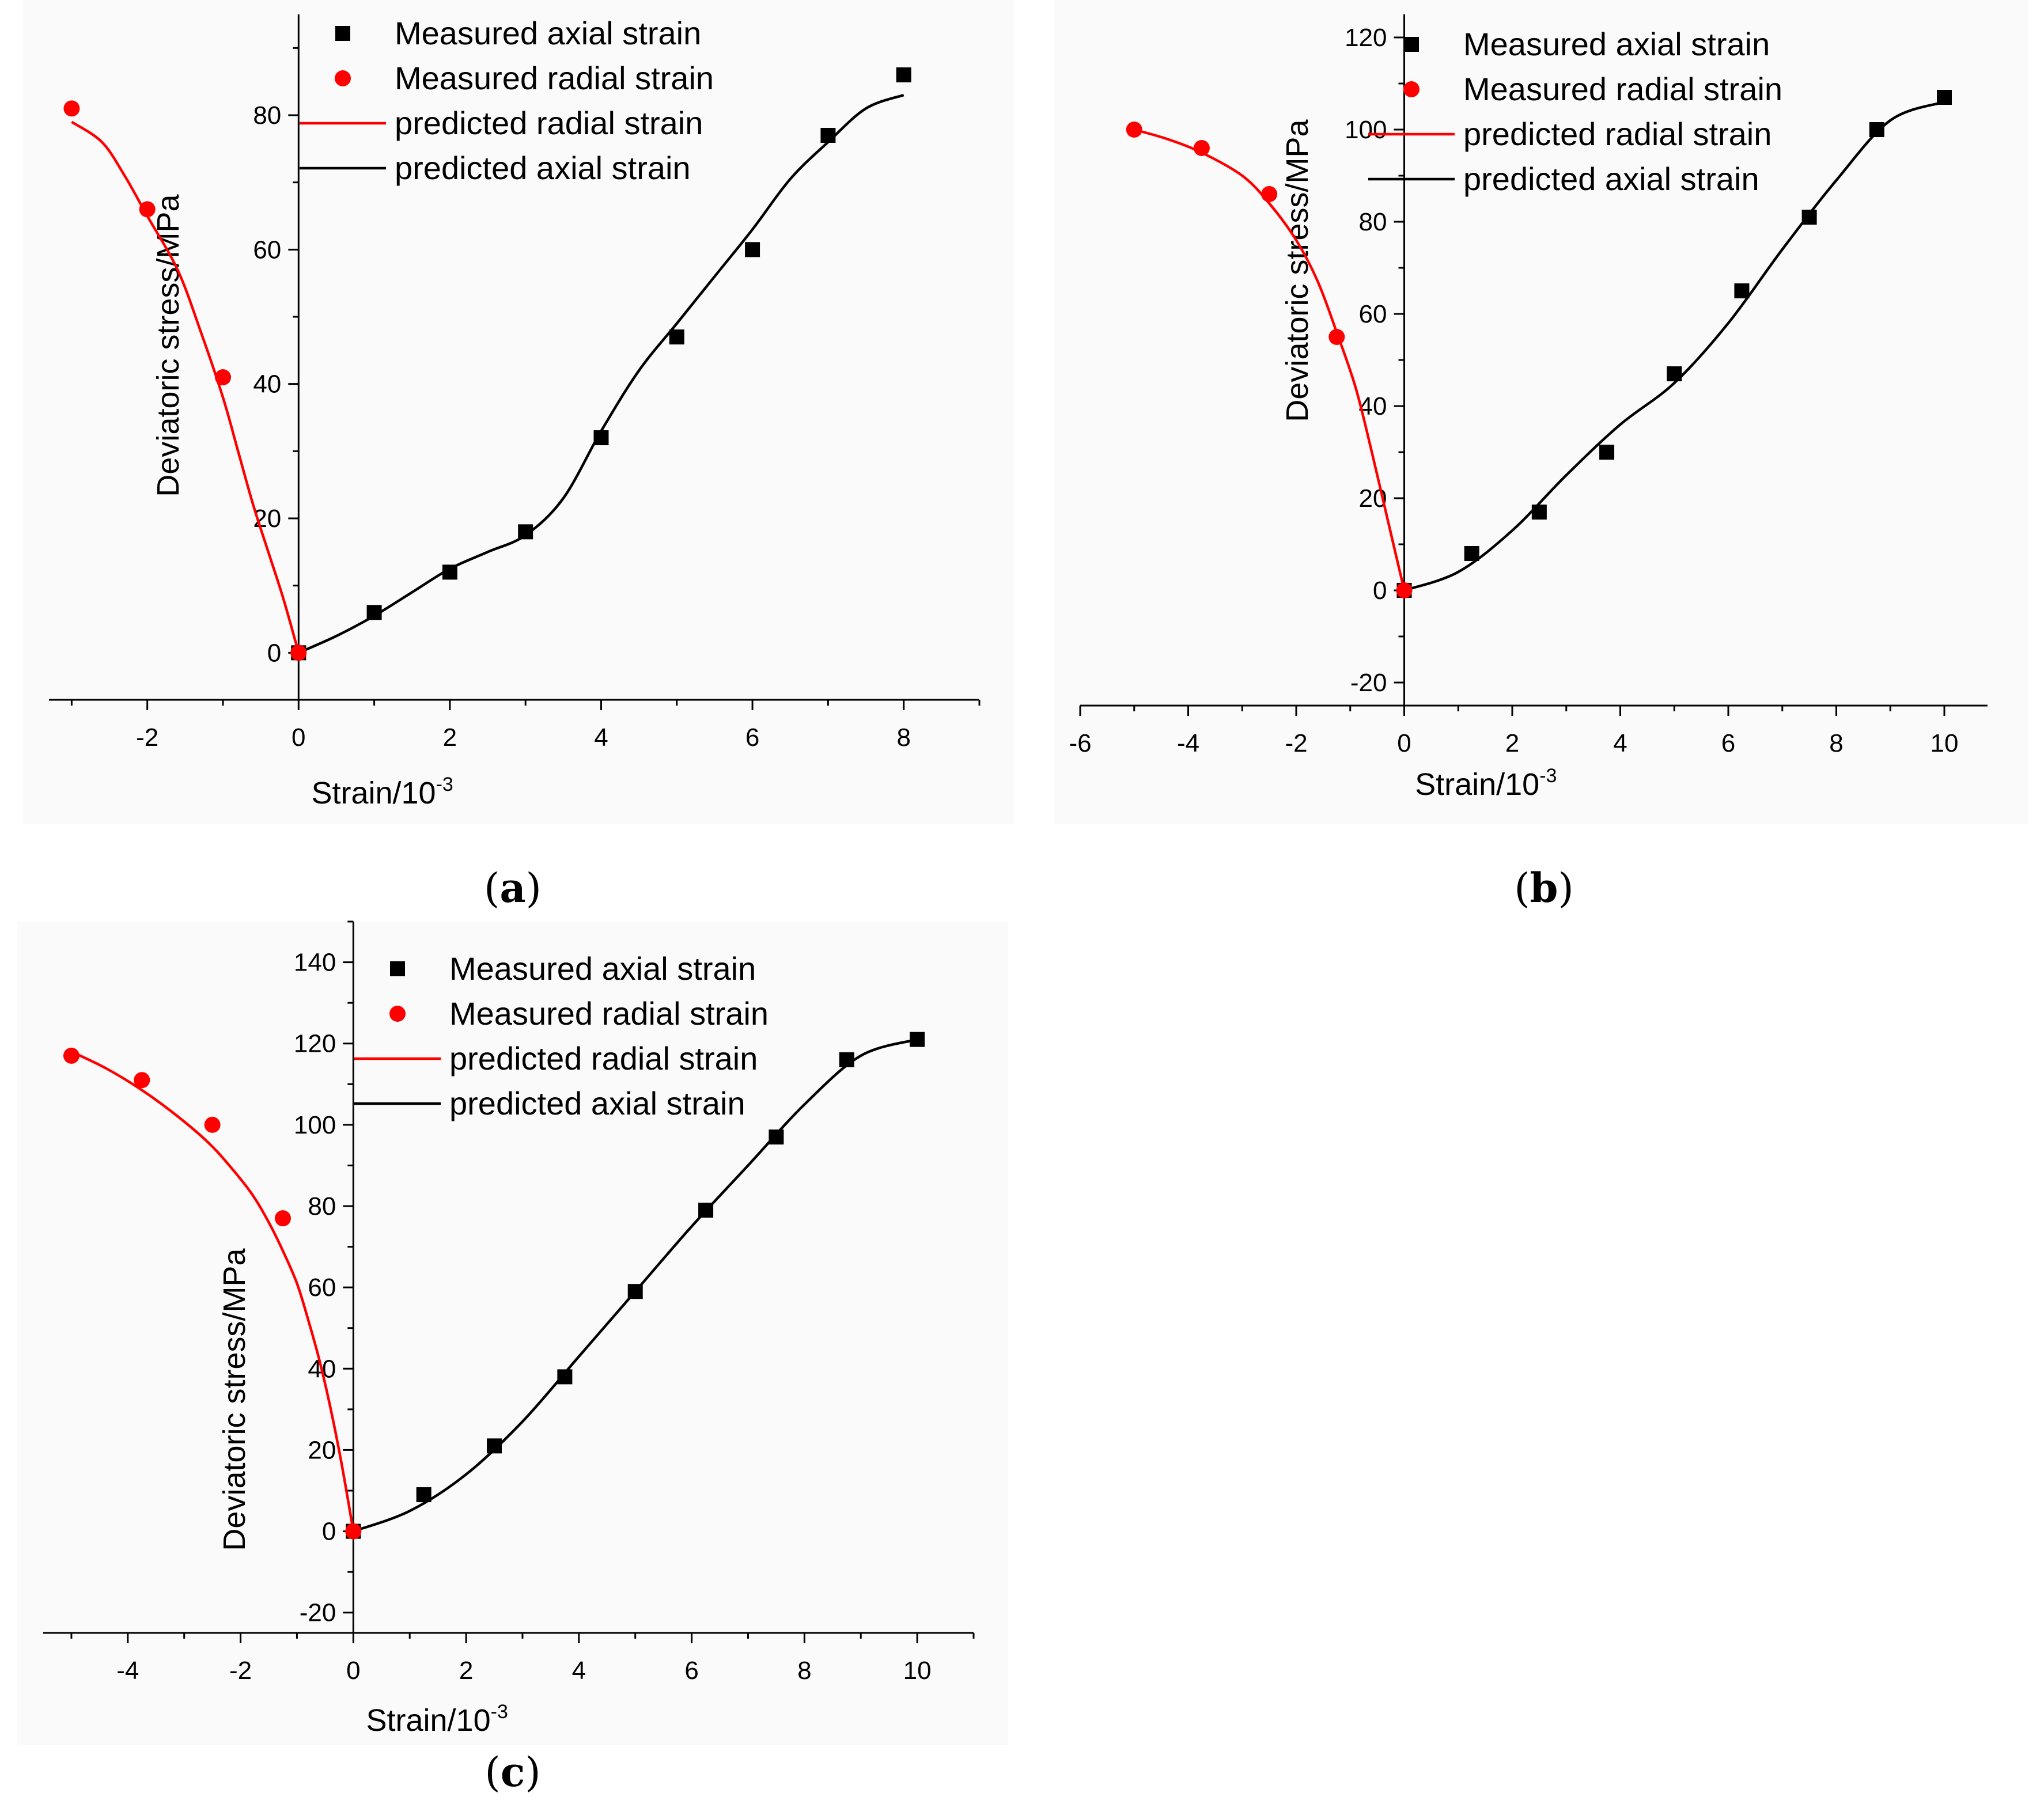 This screenshot has width=2044, height=1808. I want to click on chart-a-x-tick-label: 0, so click(298, 737).